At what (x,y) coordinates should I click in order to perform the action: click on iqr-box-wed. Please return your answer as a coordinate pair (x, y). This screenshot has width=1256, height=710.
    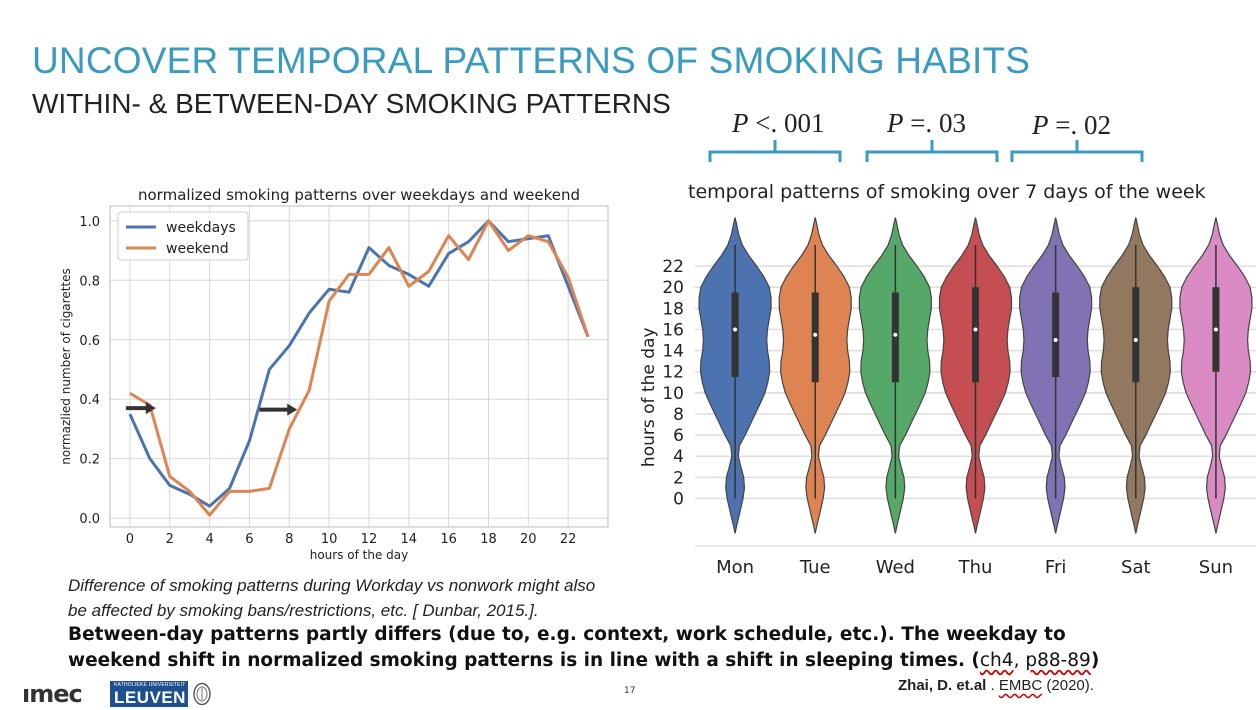
    Looking at the image, I should click on (895, 337).